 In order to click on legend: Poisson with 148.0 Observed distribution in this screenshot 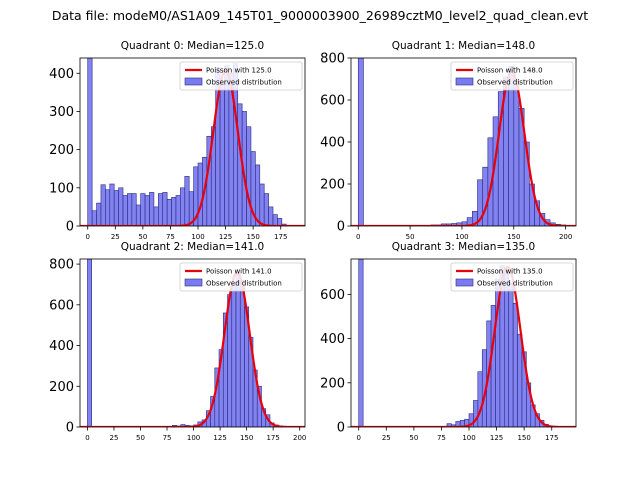, I will do `click(512, 76)`.